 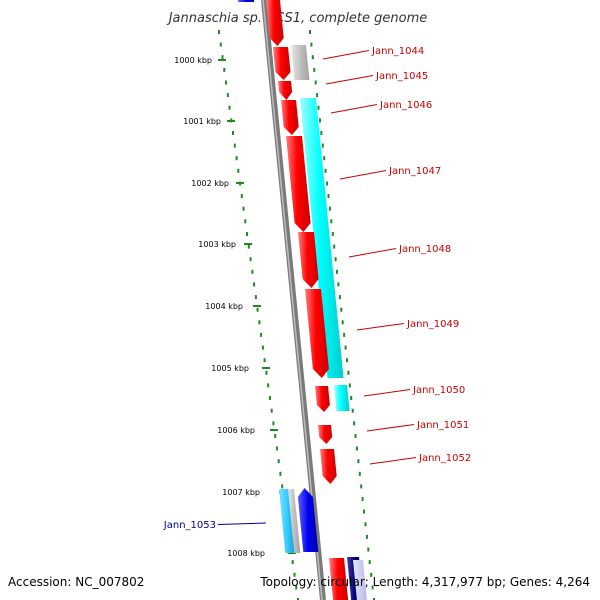 I want to click on gene-label-jann-1046: Jann_1046, so click(x=405, y=105).